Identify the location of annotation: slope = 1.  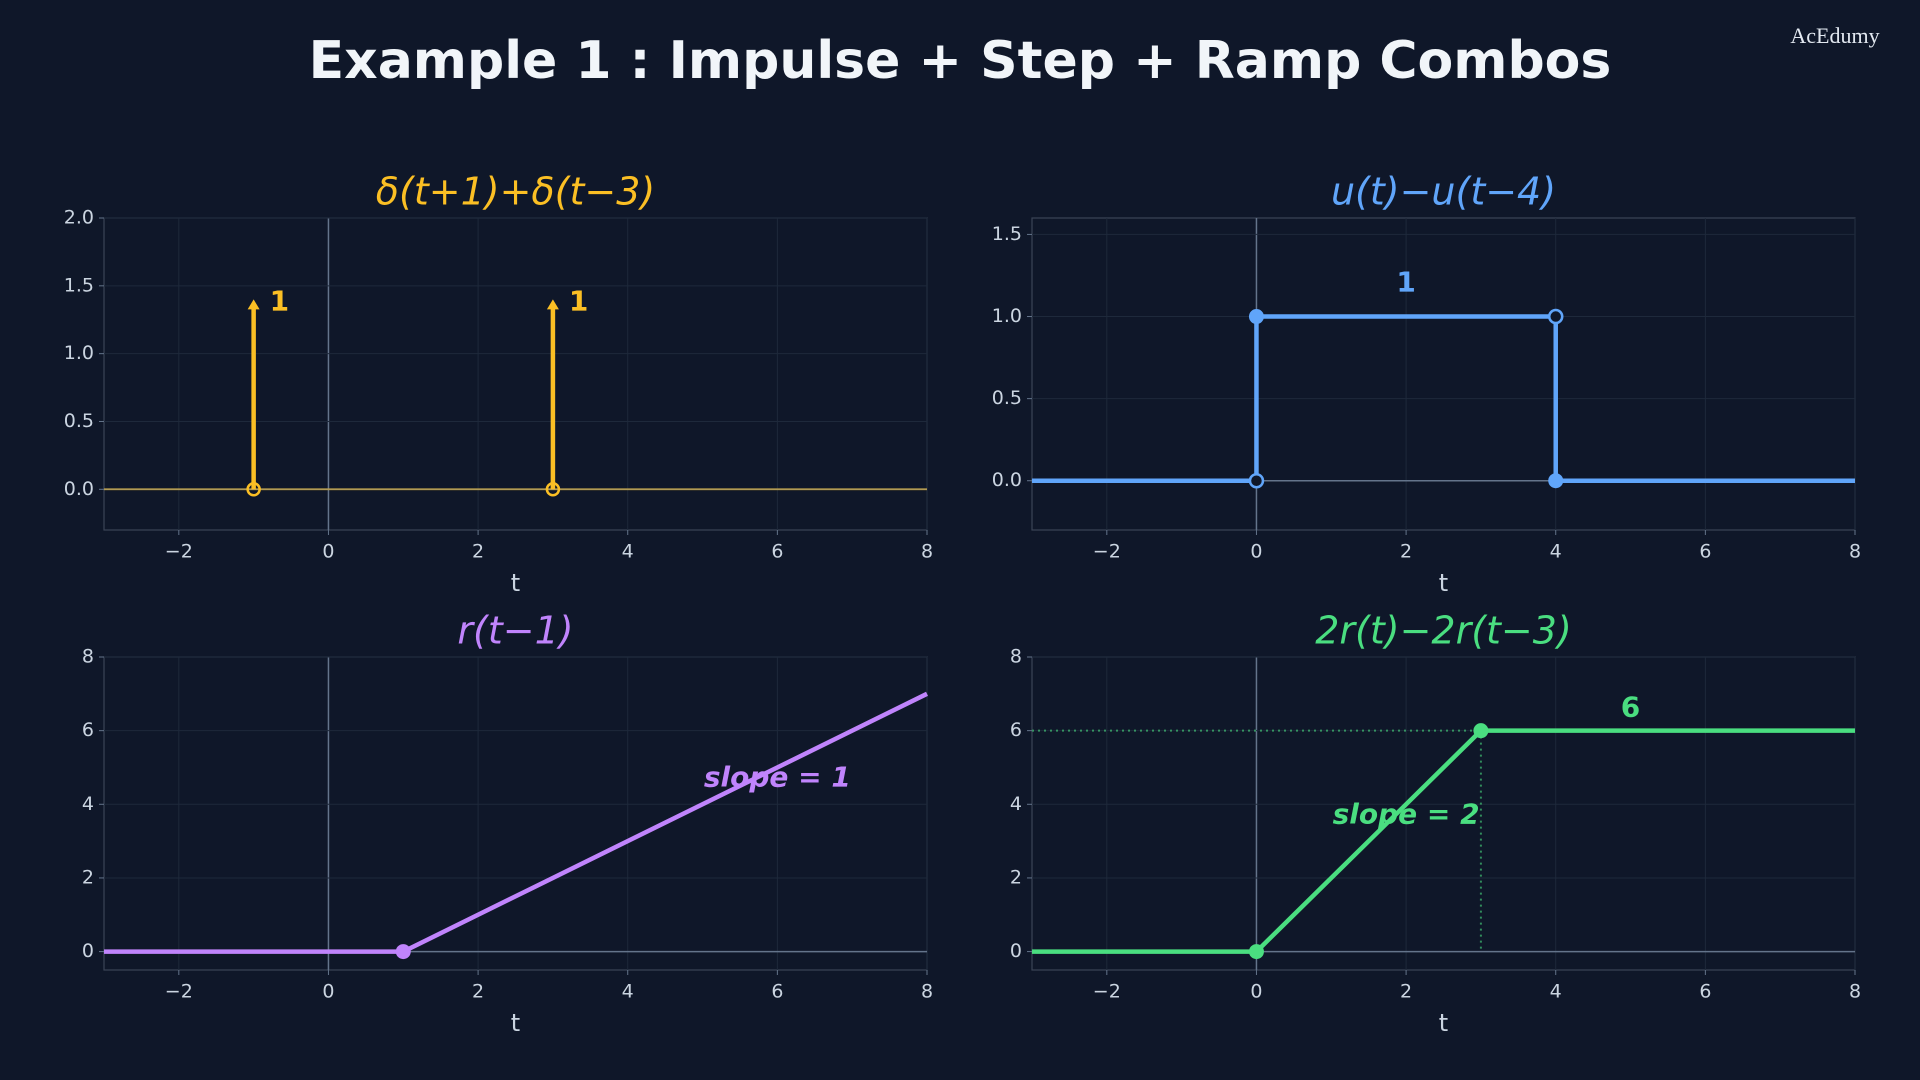
(777, 777).